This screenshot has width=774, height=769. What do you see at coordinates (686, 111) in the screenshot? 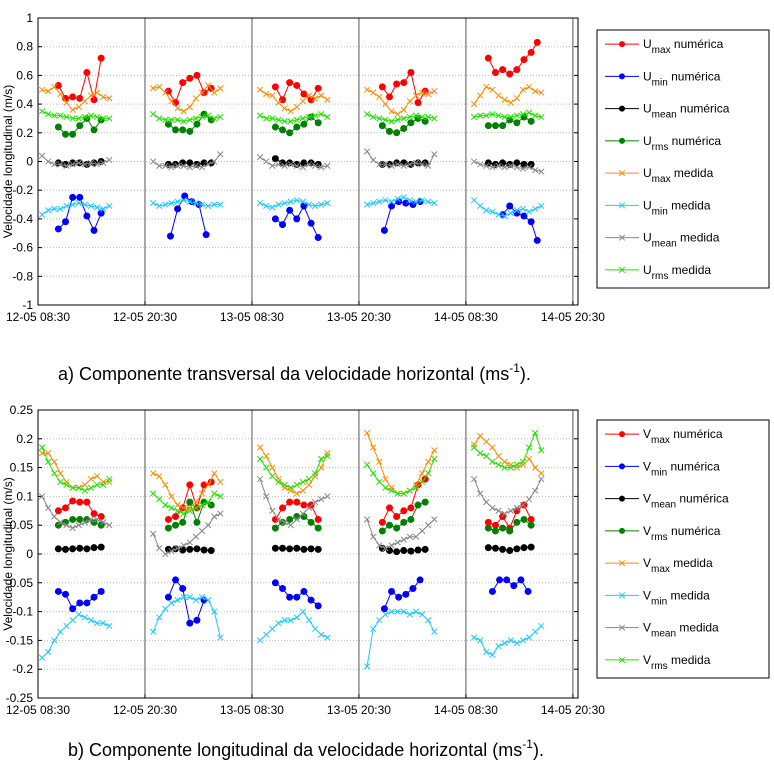
I see `legend-label: Umean numérica` at bounding box center [686, 111].